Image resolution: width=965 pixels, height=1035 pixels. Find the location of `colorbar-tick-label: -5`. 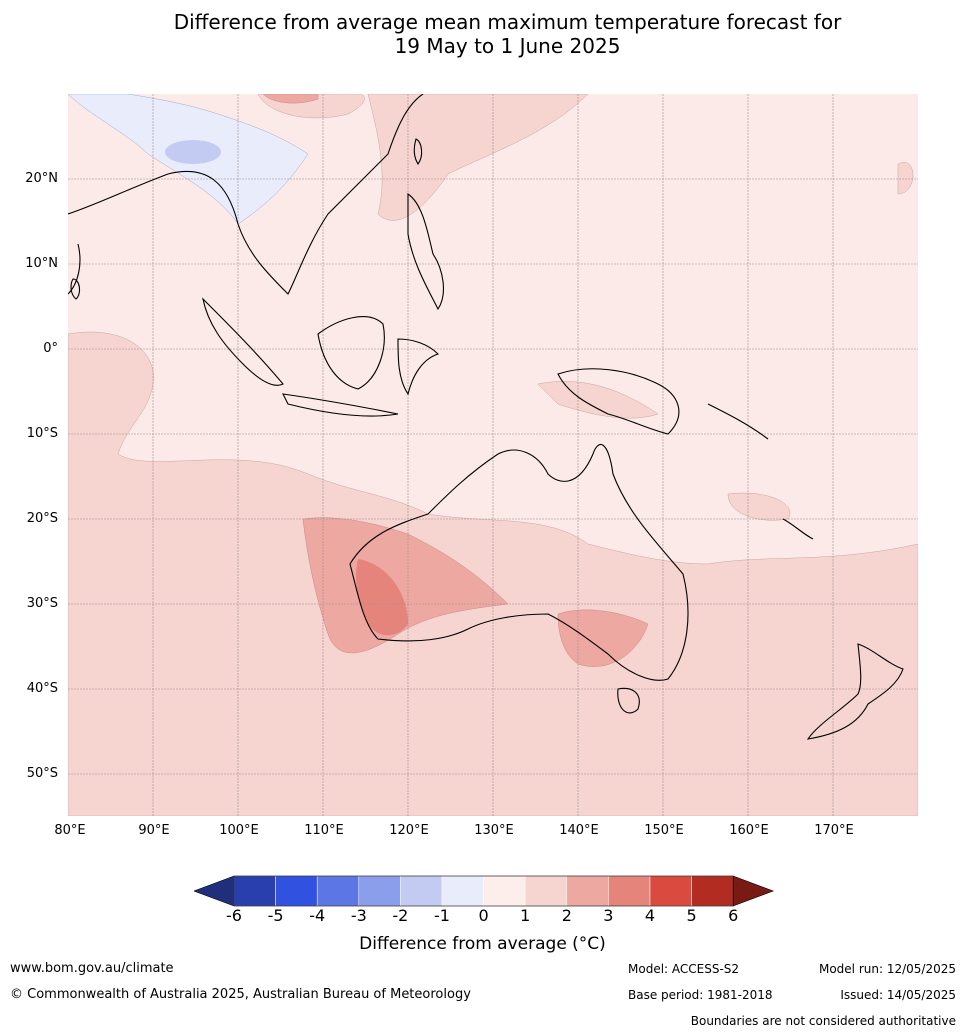

colorbar-tick-label: -5 is located at coordinates (275, 915).